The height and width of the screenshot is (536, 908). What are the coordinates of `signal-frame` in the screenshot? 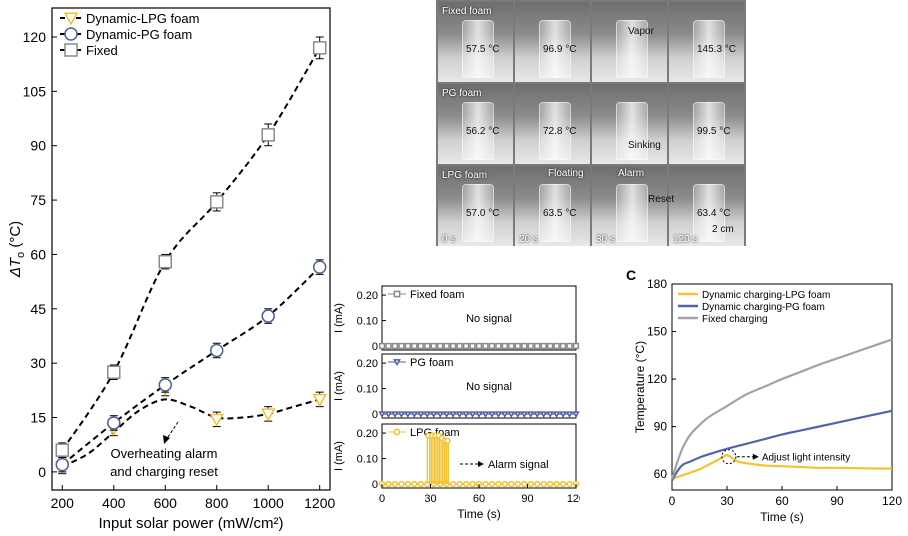 It's located at (479, 386).